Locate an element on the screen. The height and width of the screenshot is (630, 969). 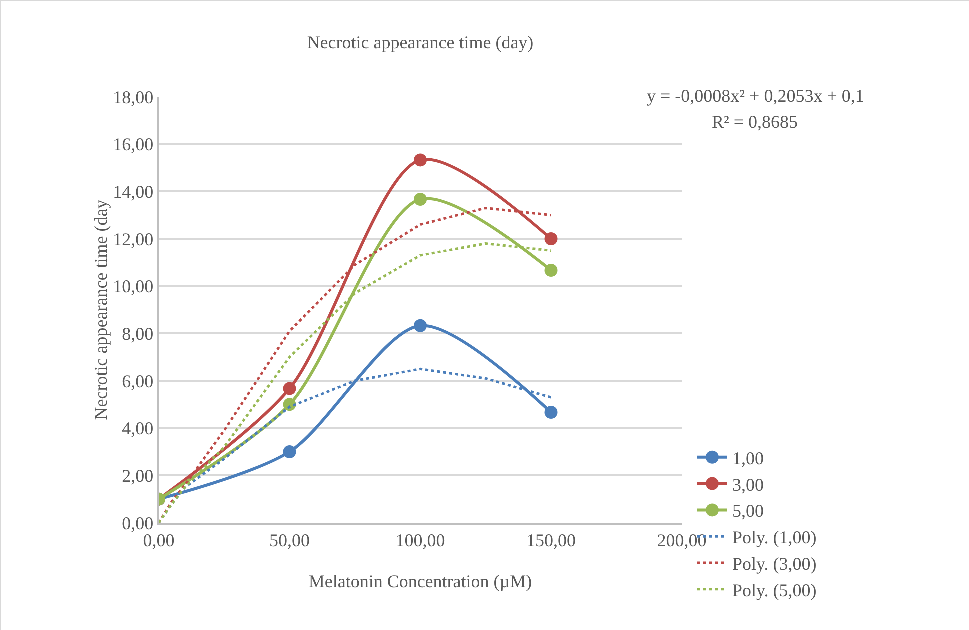
y-tick-label: 10,00 is located at coordinates (133, 286).